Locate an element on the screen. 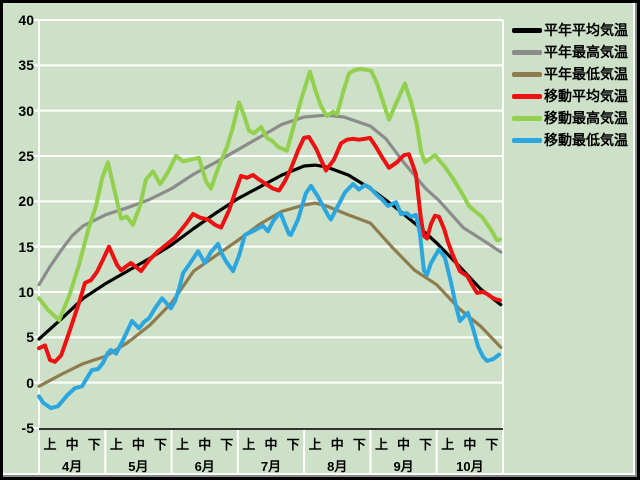 The height and width of the screenshot is (483, 640). legend-item: 平年平均気温 is located at coordinates (570, 30).